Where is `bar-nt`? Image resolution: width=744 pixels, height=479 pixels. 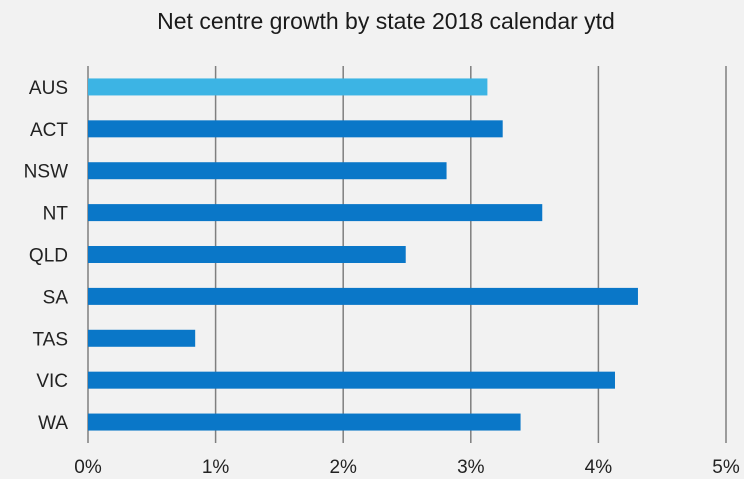 bar-nt is located at coordinates (315, 213).